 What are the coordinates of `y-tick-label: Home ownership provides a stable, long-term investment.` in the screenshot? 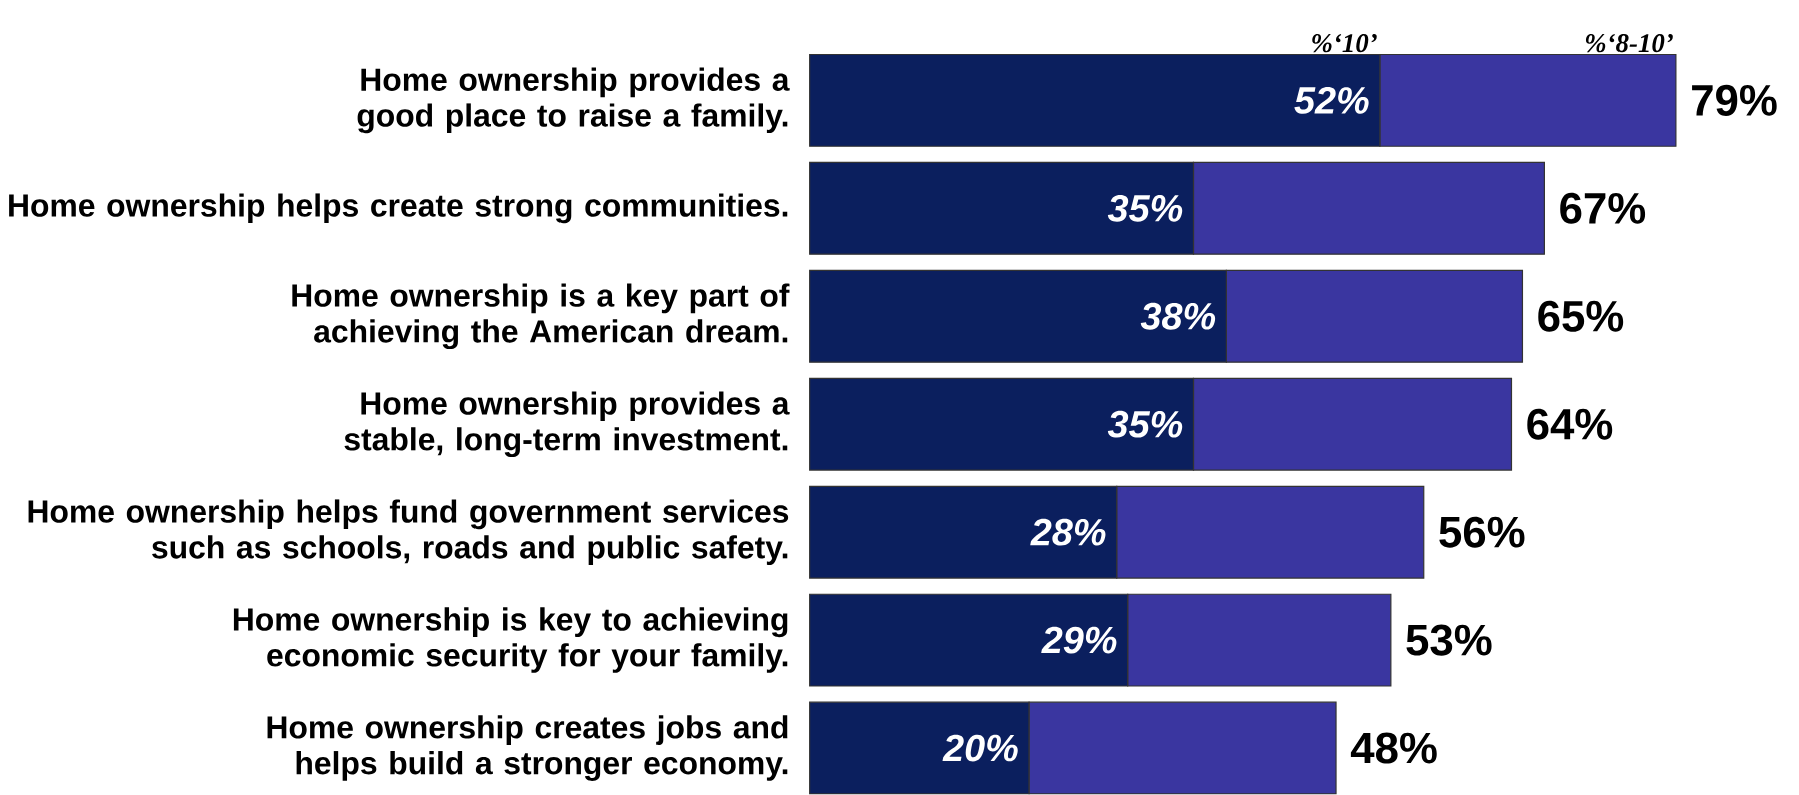 It's located at (567, 424).